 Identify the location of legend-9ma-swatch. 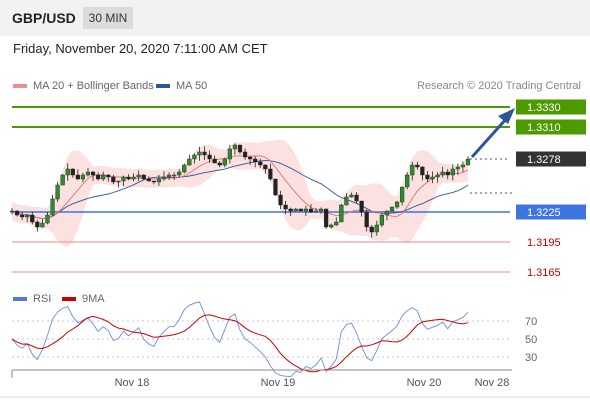
(69, 299).